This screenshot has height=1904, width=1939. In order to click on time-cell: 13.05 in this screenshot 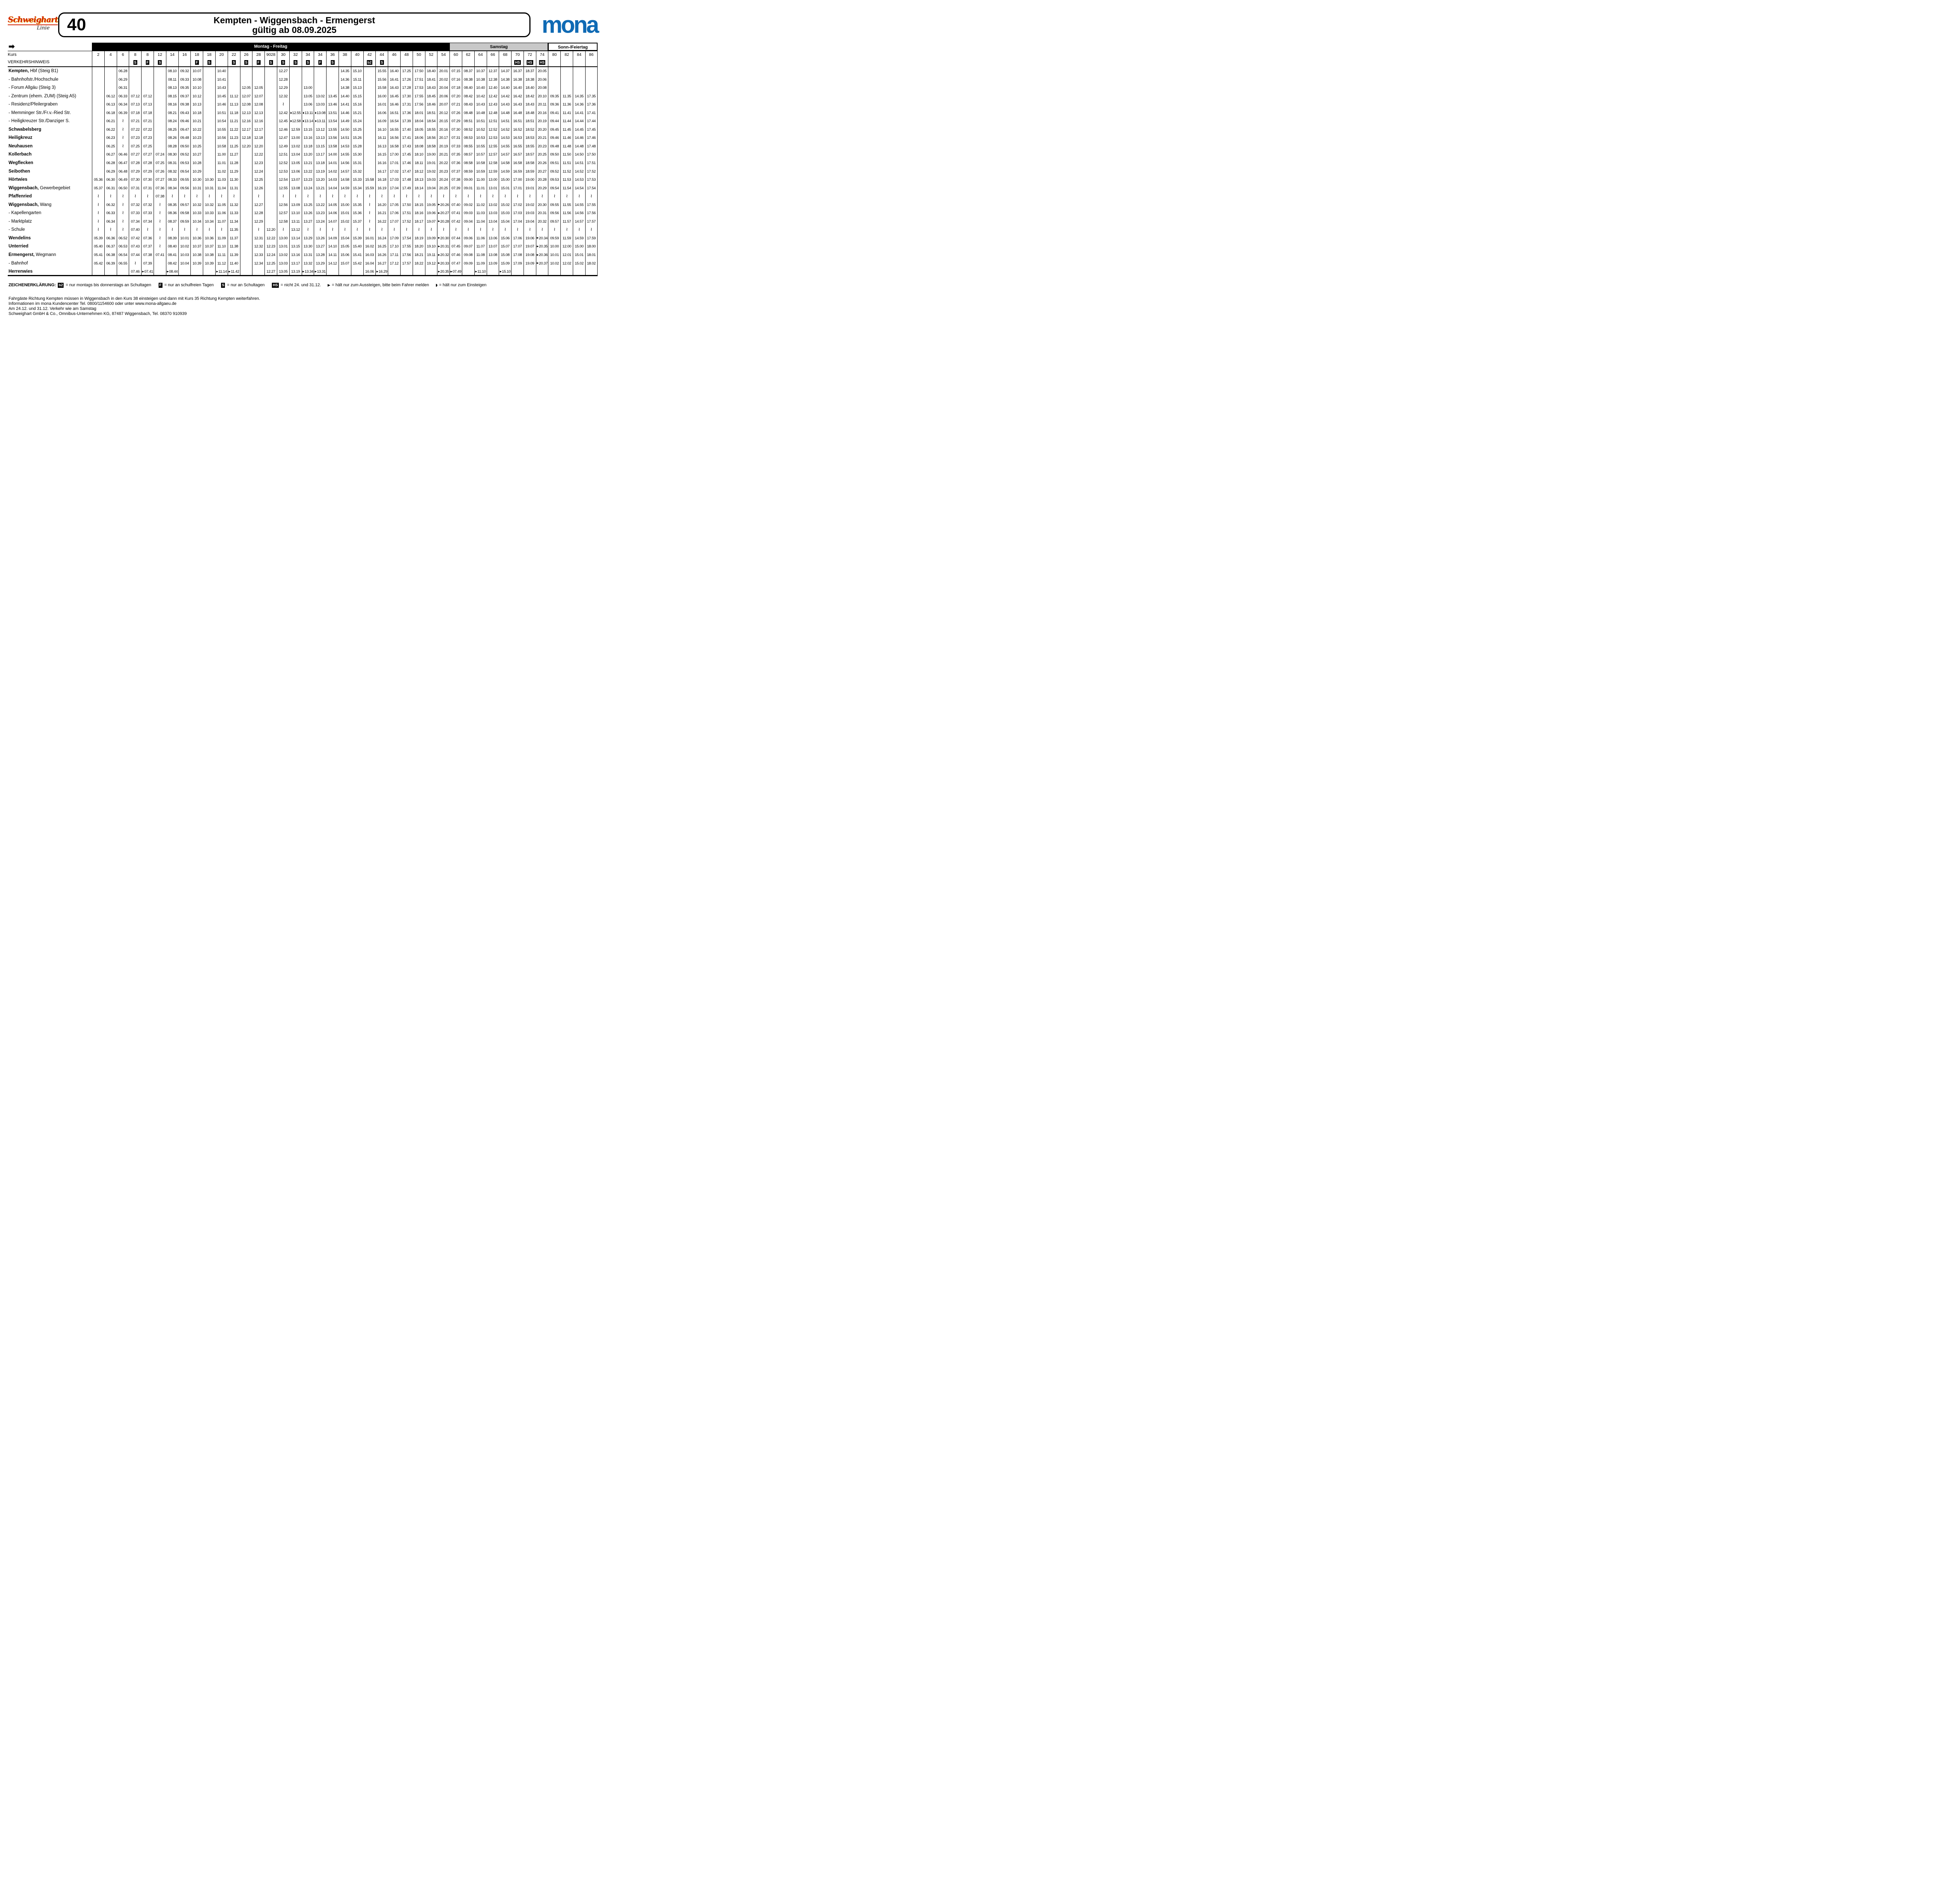, I will do `click(307, 96)`.